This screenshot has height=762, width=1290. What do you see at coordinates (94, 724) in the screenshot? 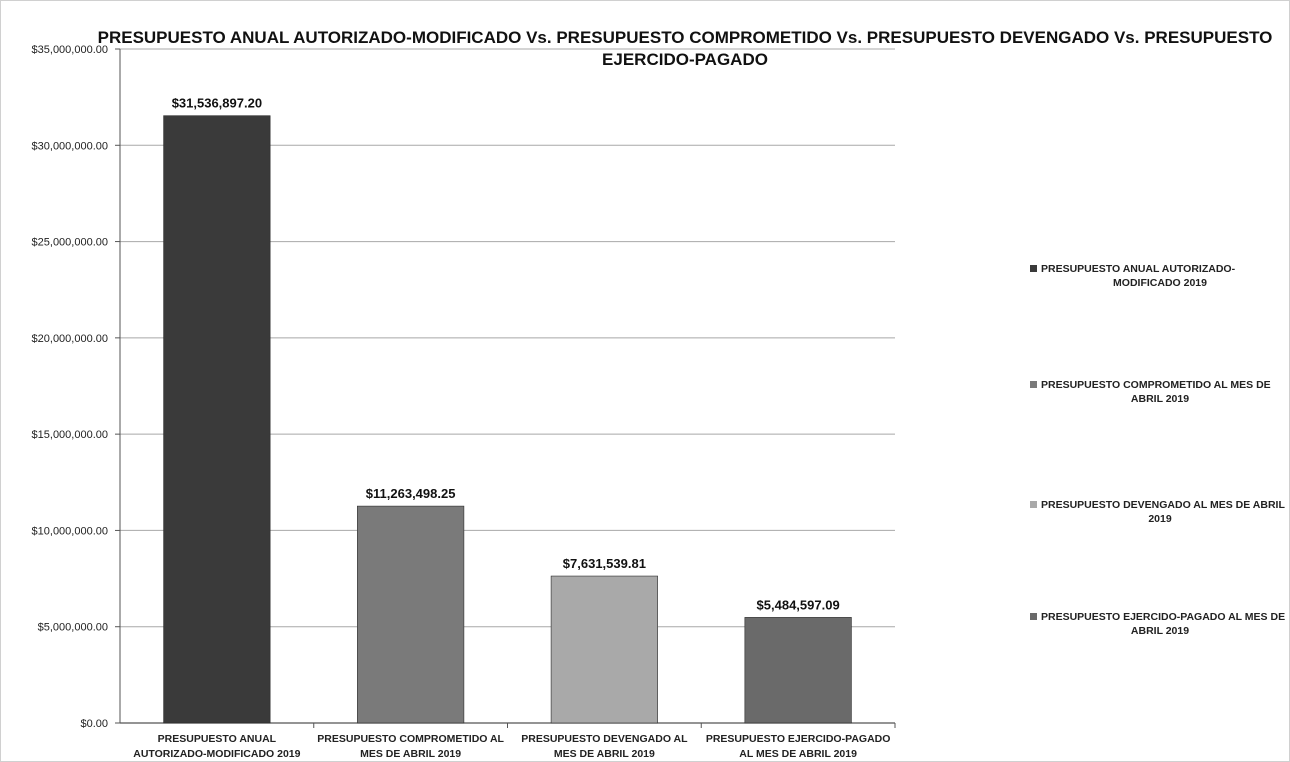
I see `y-tick-label: $0.00` at bounding box center [94, 724].